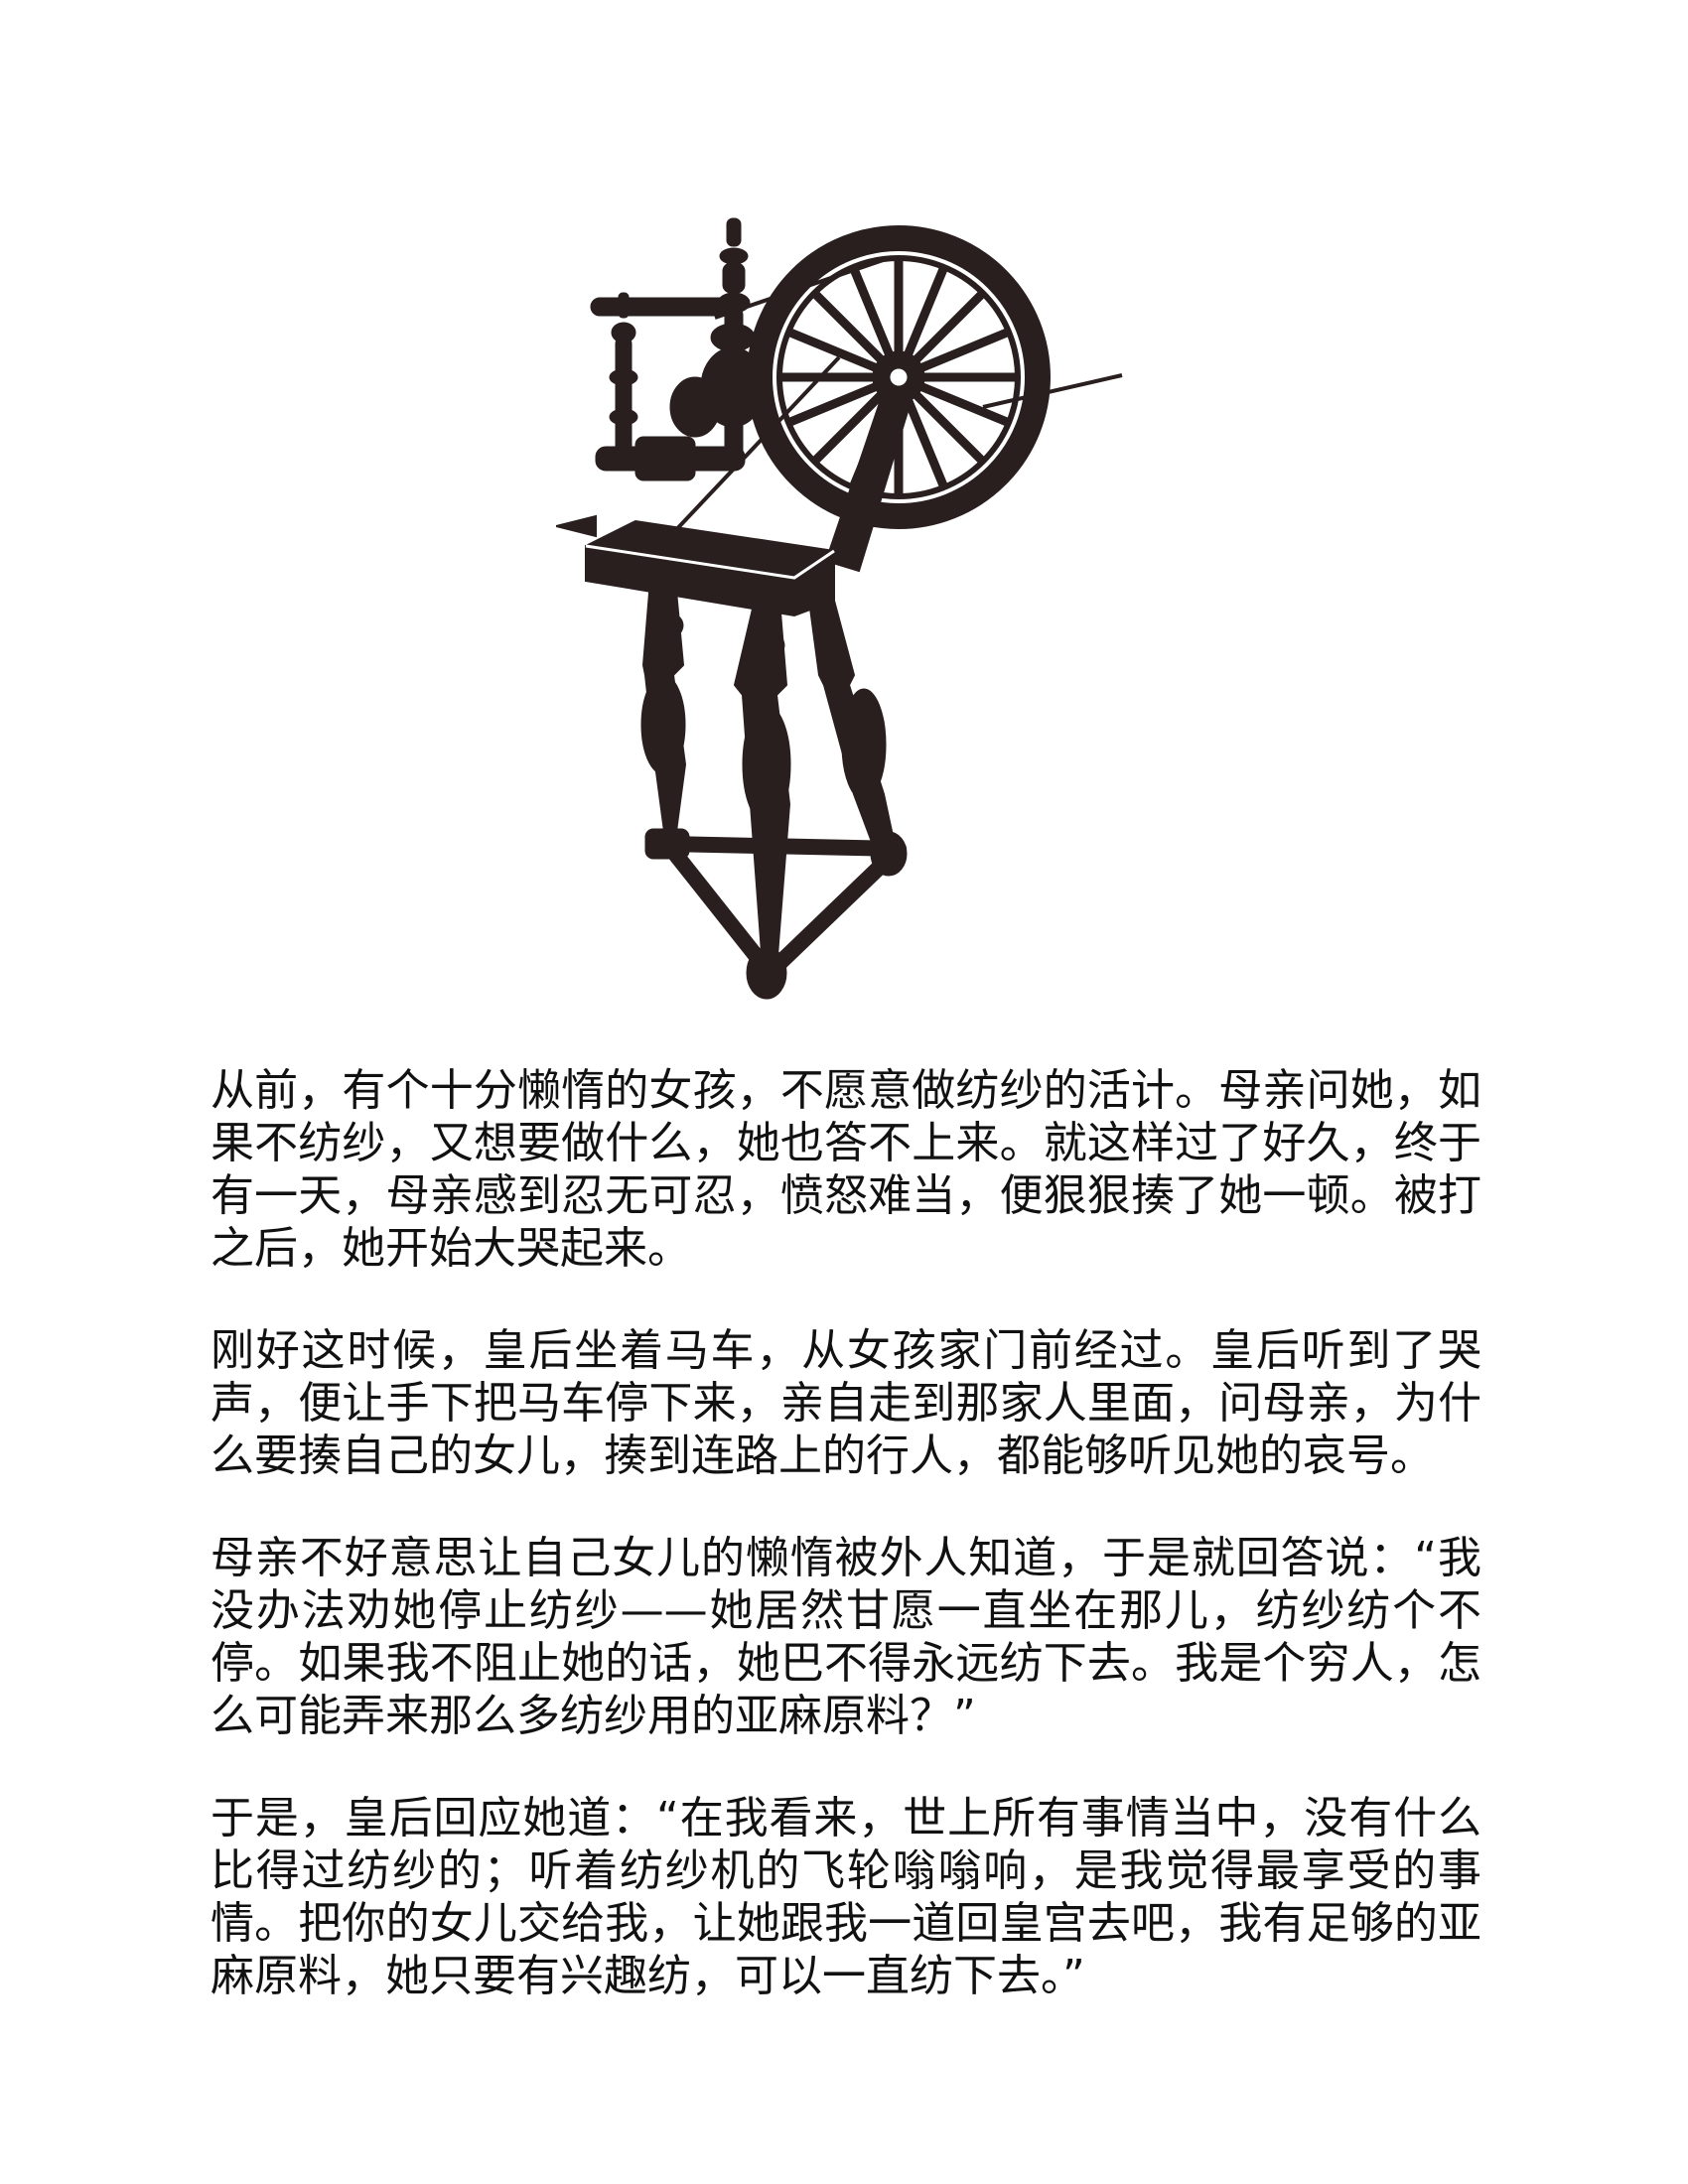 Image resolution: width=1688 pixels, height=2184 pixels. What do you see at coordinates (839, 608) in the screenshot?
I see `spinning-wheel-icon` at bounding box center [839, 608].